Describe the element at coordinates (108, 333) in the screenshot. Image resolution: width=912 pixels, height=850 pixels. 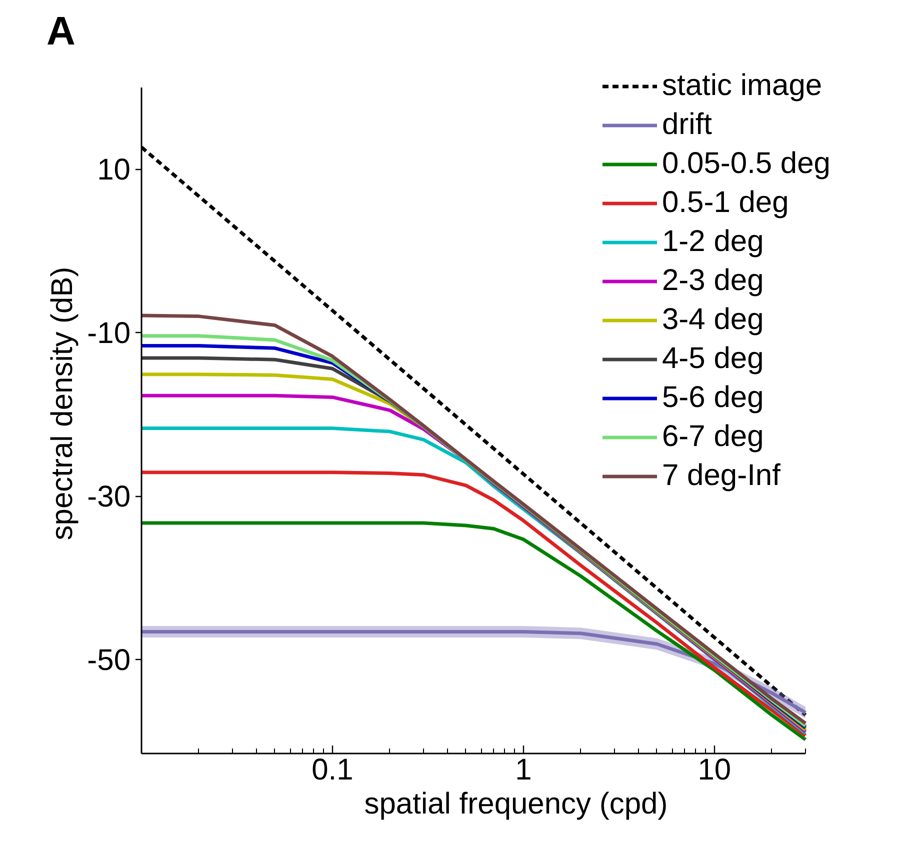
I see `y-tick-label: -10` at that location.